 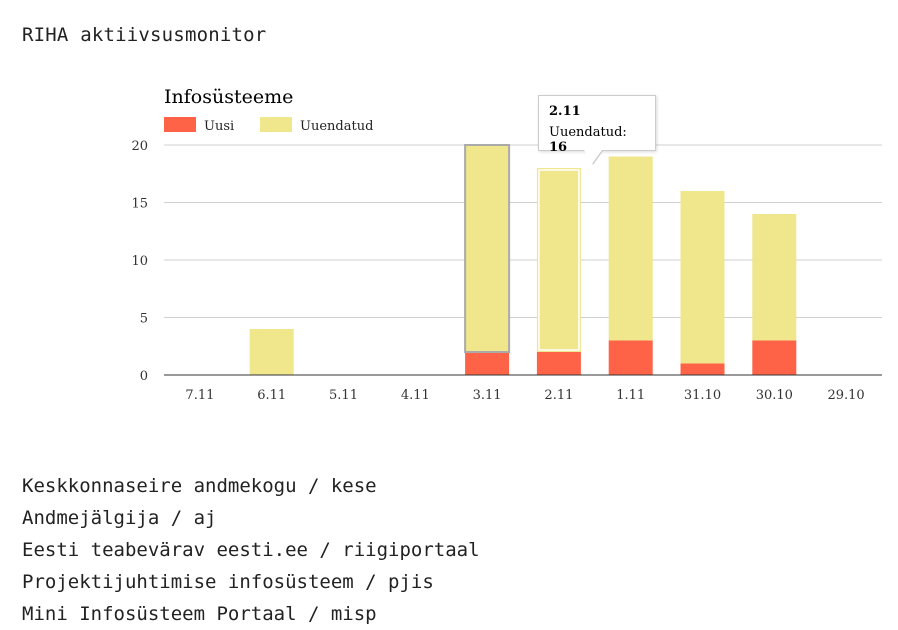 I want to click on tooltip-pointer, so click(x=593, y=157).